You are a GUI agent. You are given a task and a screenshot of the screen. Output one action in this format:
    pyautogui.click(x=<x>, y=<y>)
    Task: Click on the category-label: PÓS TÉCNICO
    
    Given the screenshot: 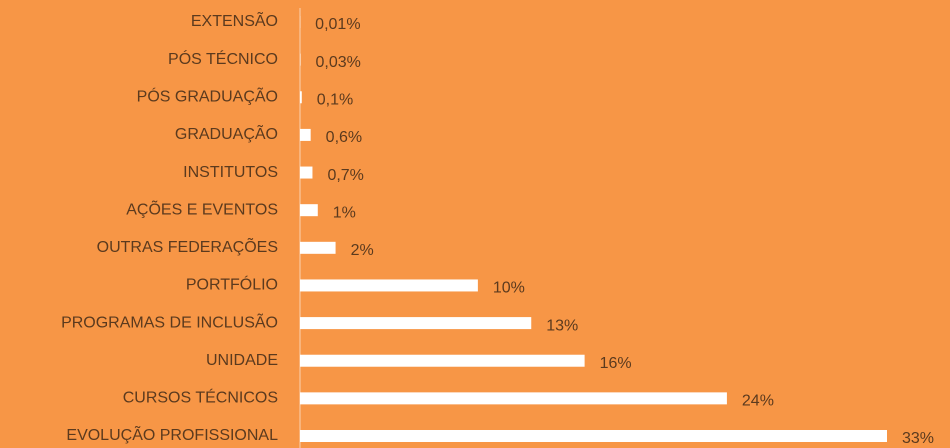 What is the action you would take?
    pyautogui.click(x=223, y=58)
    